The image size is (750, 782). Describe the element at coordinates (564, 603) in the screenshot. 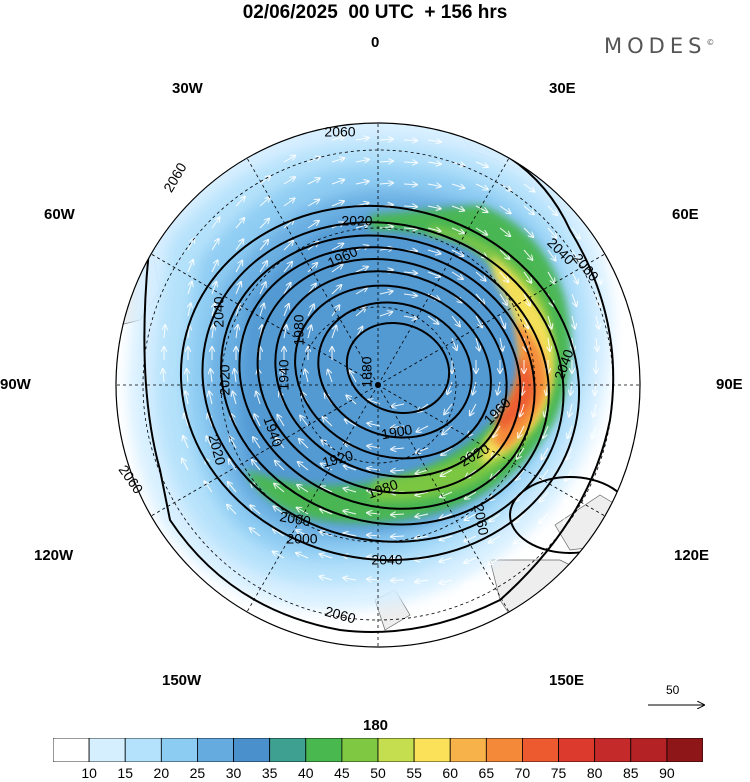

I see `land-mass` at that location.